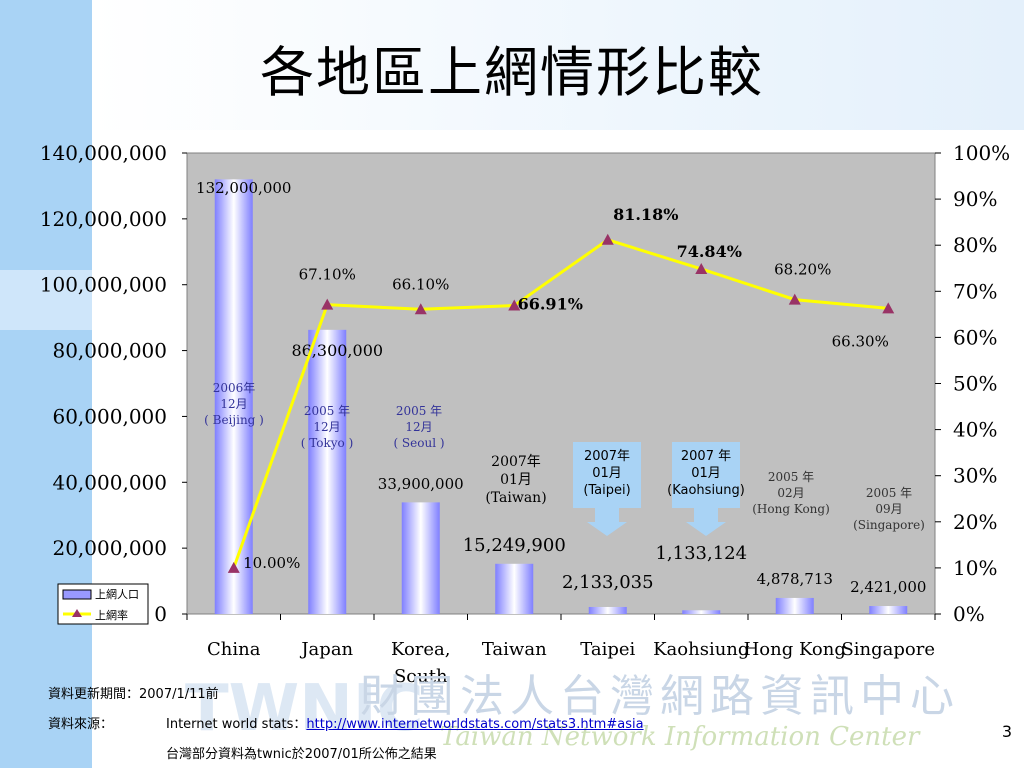 The height and width of the screenshot is (768, 1024). Describe the element at coordinates (981, 153) in the screenshot. I see `y-right-tick-label: 100%` at that location.